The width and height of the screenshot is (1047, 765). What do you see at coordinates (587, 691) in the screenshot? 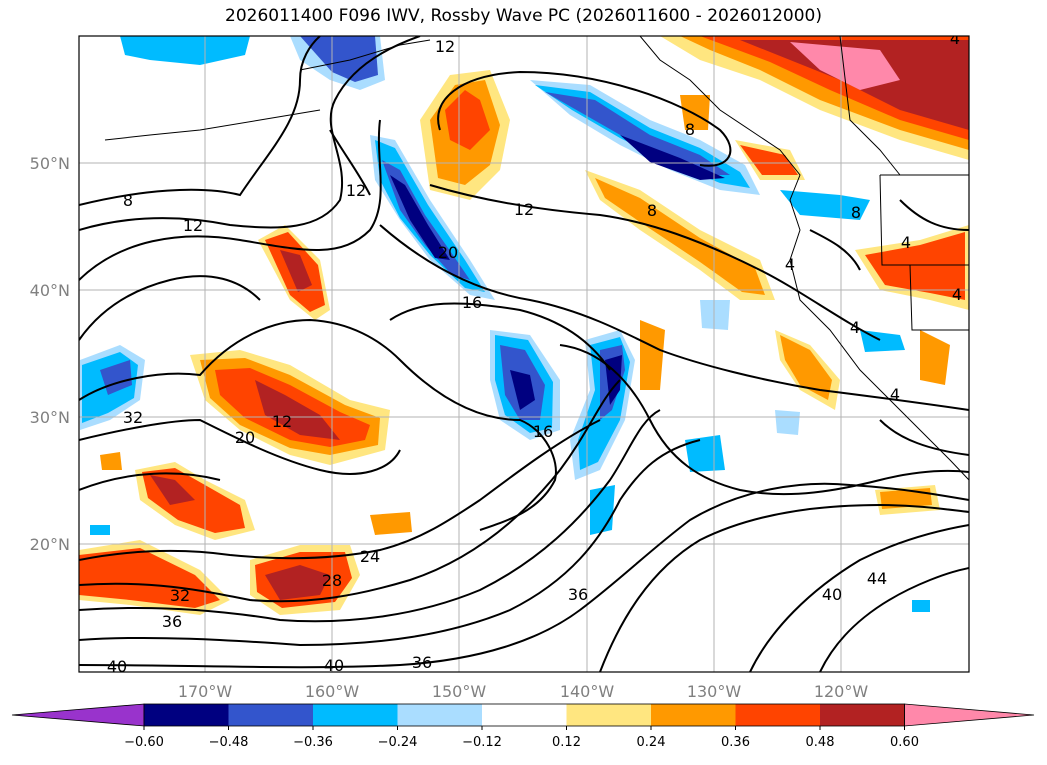
I see `lon-label-140w: 140°W` at bounding box center [587, 691].